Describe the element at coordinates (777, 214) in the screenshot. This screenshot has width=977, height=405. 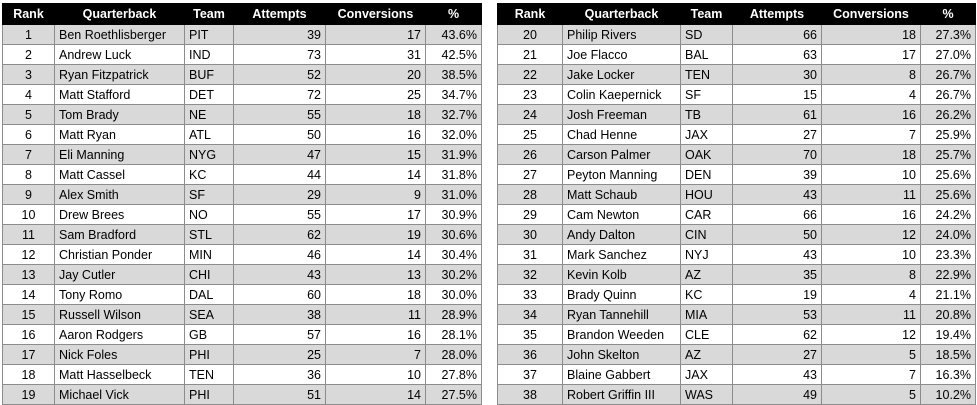
I see `attempts-cell: 66` at that location.